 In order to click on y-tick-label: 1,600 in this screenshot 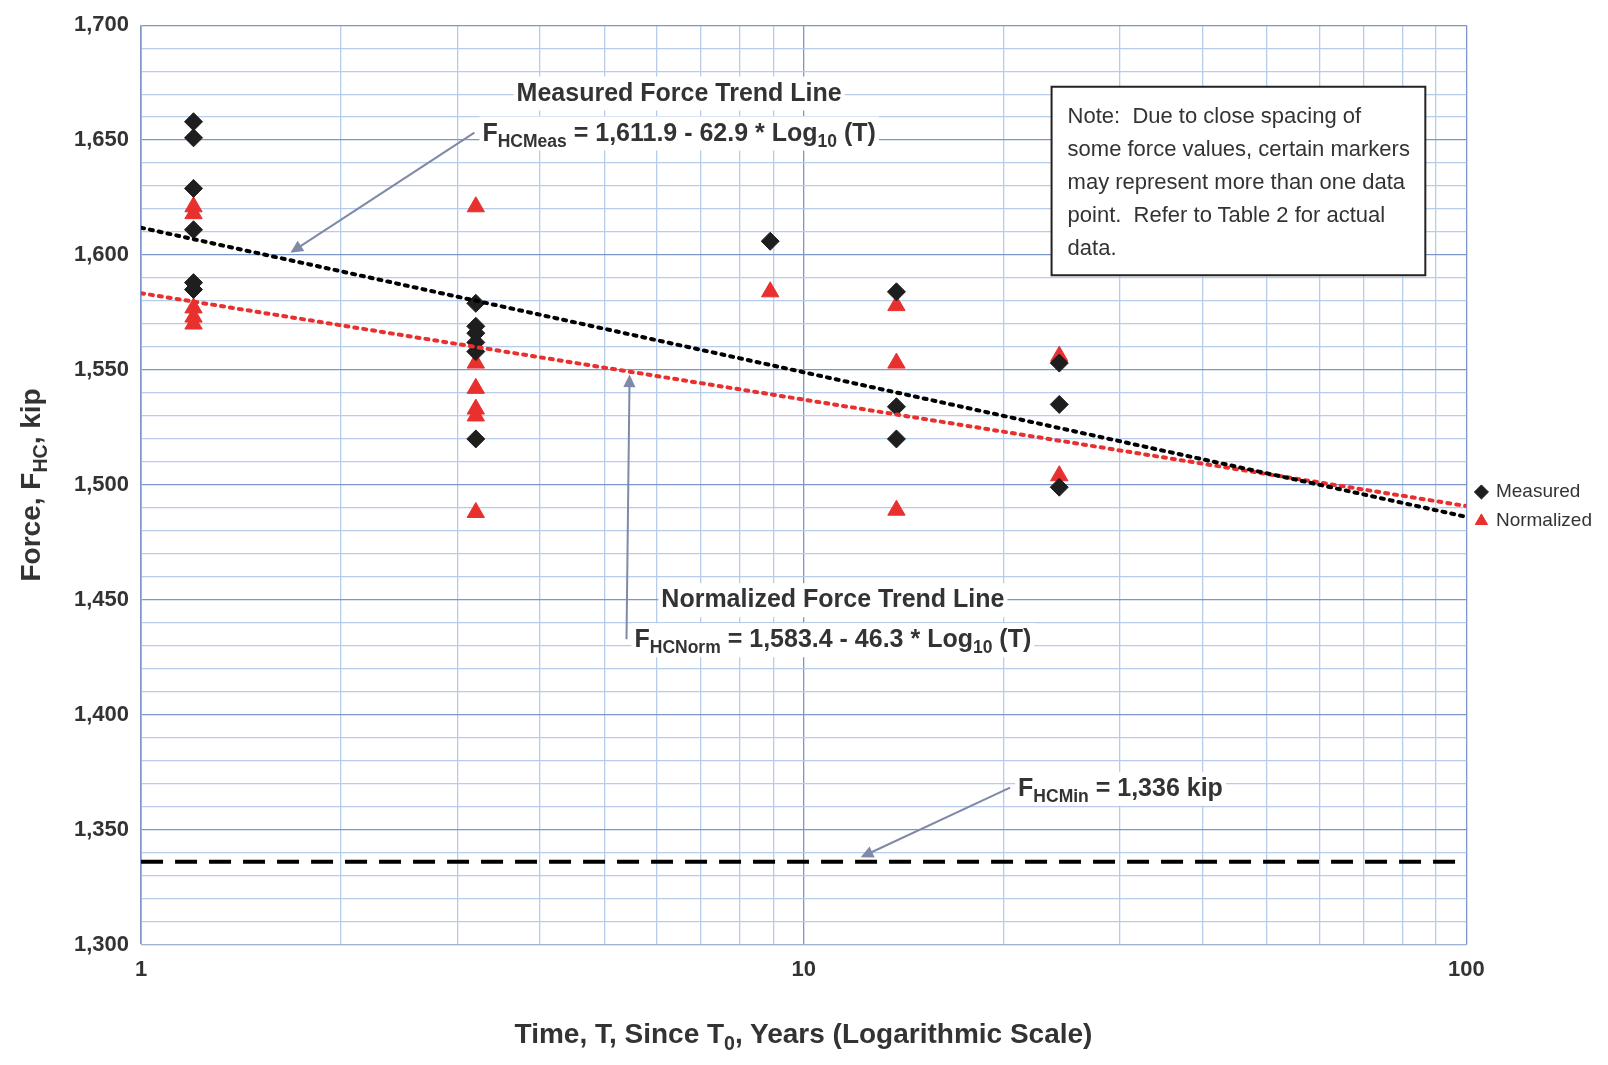, I will do `click(101, 254)`.